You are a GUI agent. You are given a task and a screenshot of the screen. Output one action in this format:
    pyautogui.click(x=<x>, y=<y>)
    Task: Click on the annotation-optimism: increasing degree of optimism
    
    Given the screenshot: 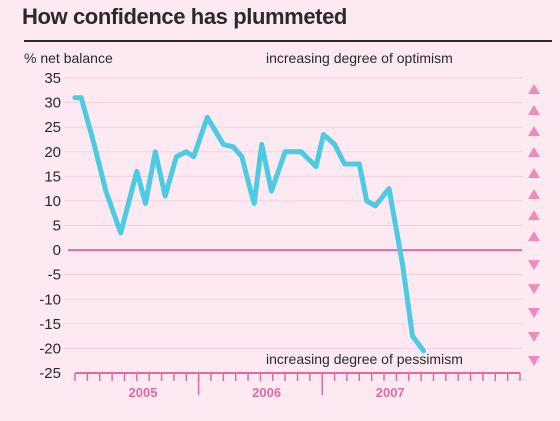 What is the action you would take?
    pyautogui.click(x=359, y=58)
    